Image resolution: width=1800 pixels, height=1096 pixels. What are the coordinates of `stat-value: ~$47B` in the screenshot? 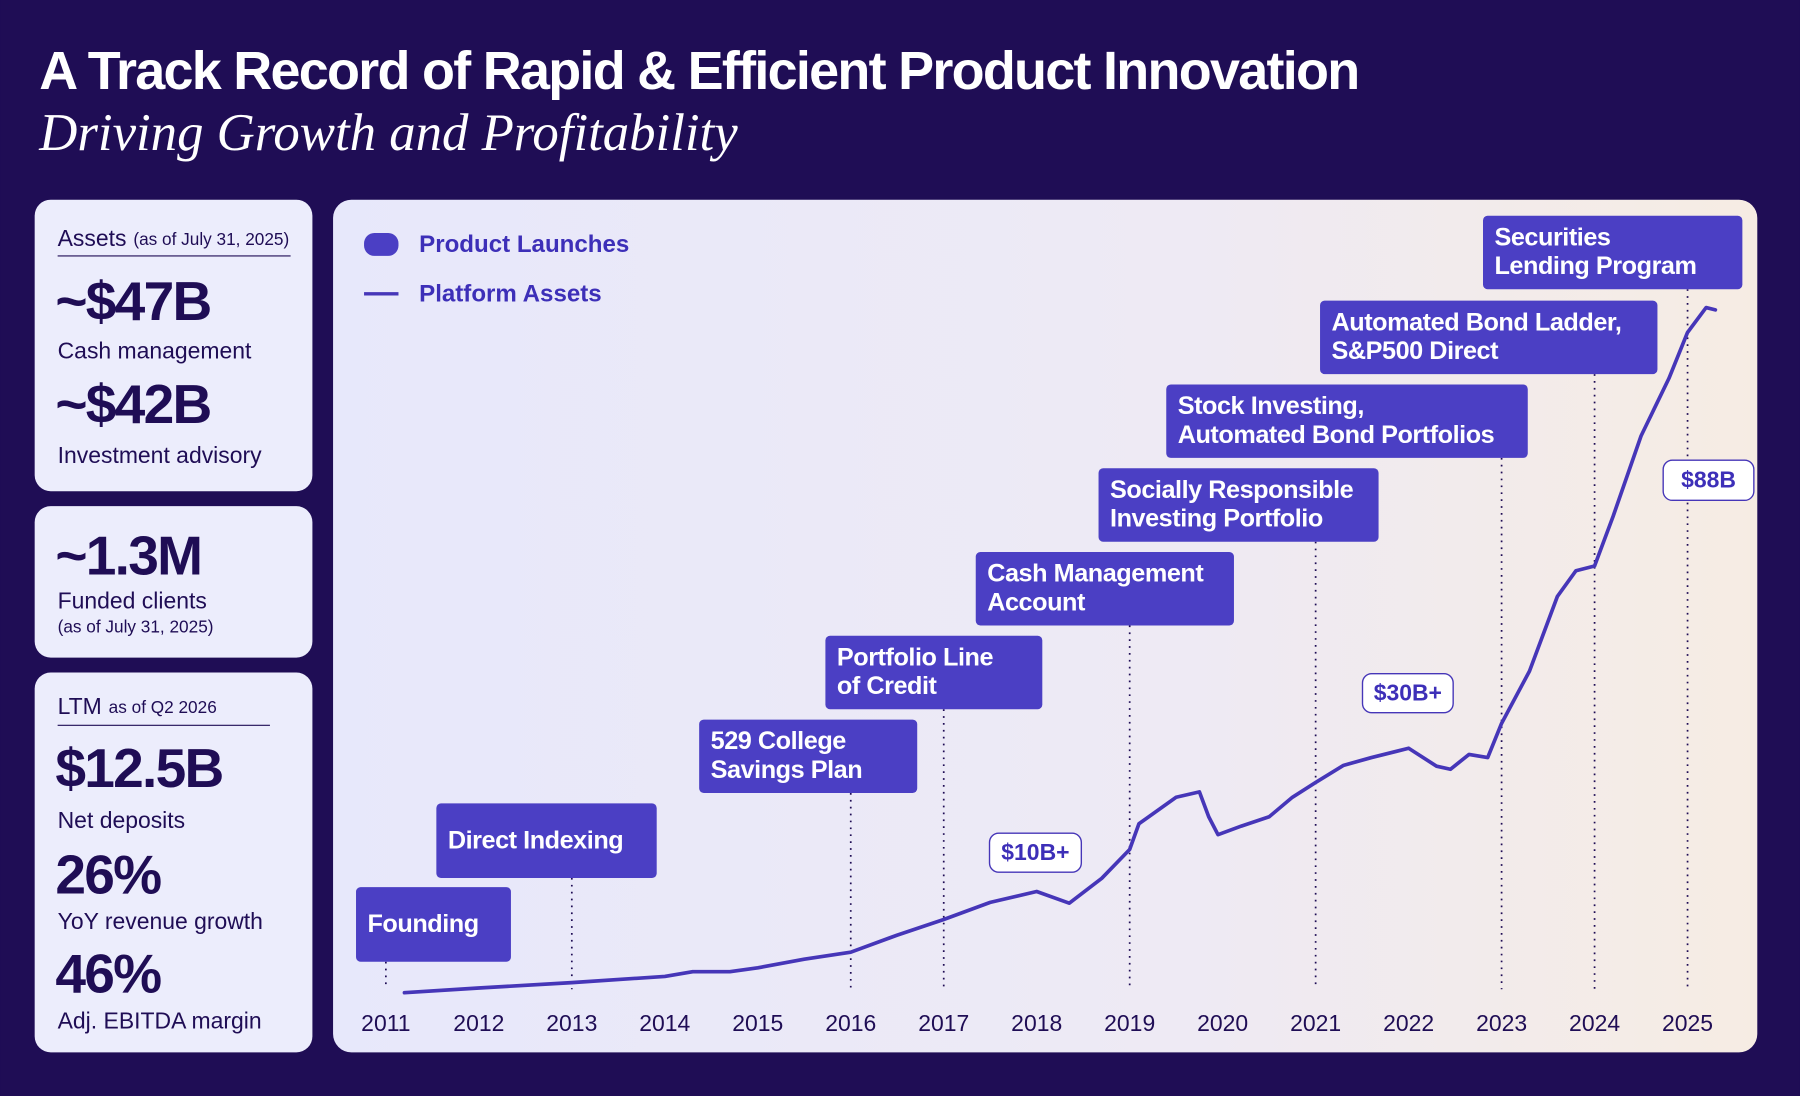 It's located at (132, 301).